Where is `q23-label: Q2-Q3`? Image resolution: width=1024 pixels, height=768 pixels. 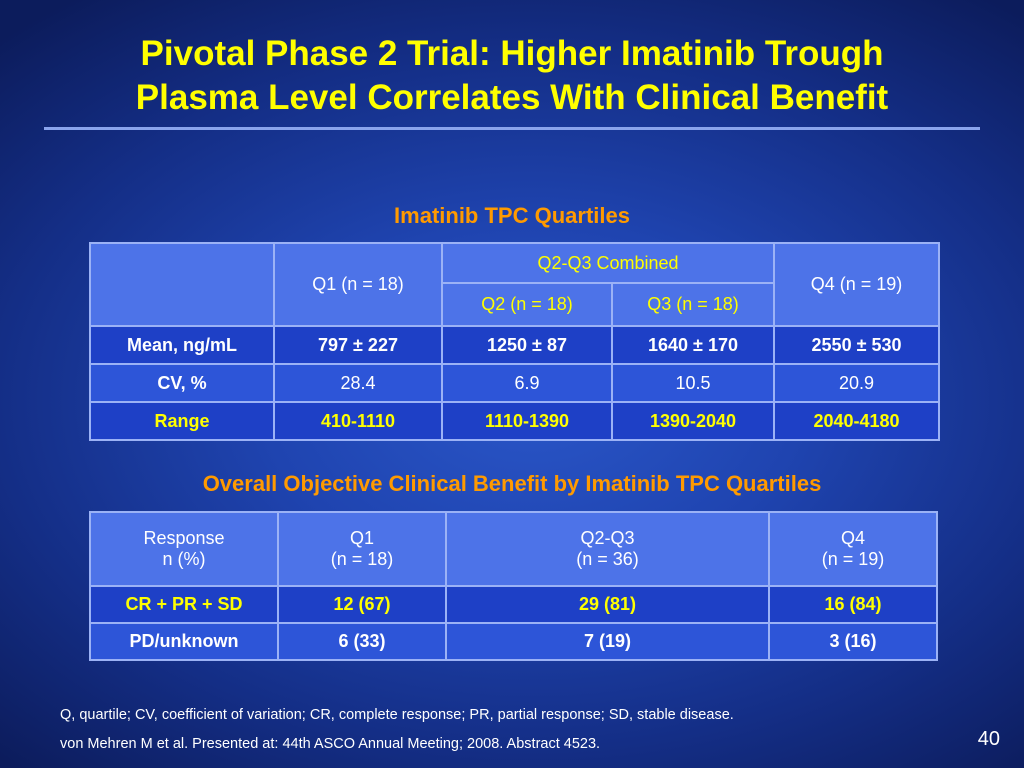 q23-label: Q2-Q3 is located at coordinates (607, 538).